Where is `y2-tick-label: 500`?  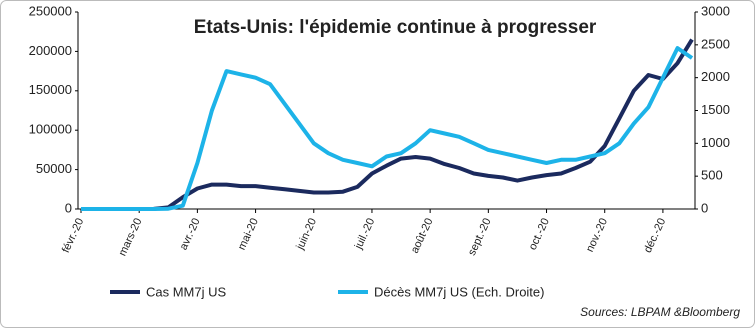 y2-tick-label: 500 is located at coordinates (712, 175).